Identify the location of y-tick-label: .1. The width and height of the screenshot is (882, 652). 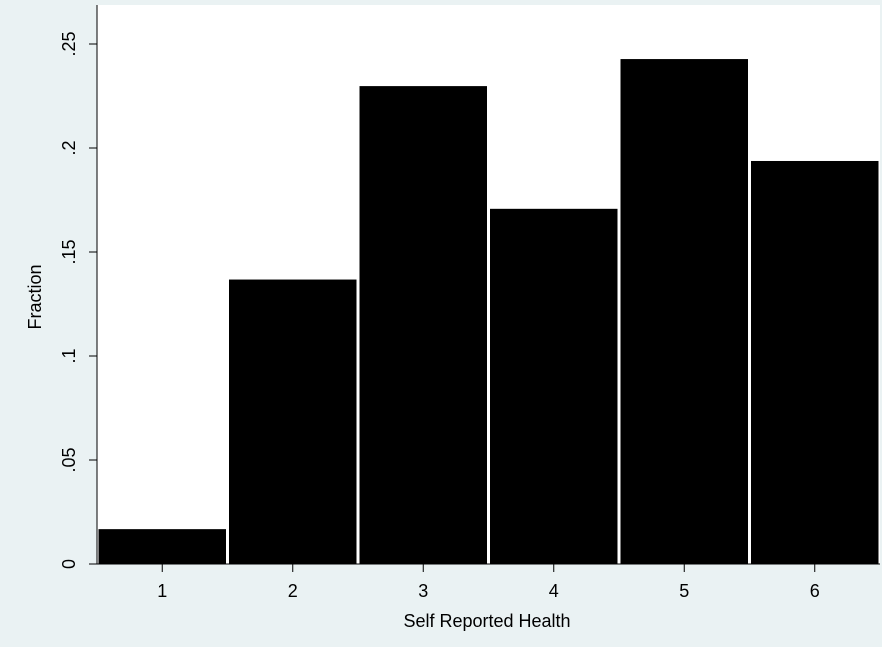
(69, 355).